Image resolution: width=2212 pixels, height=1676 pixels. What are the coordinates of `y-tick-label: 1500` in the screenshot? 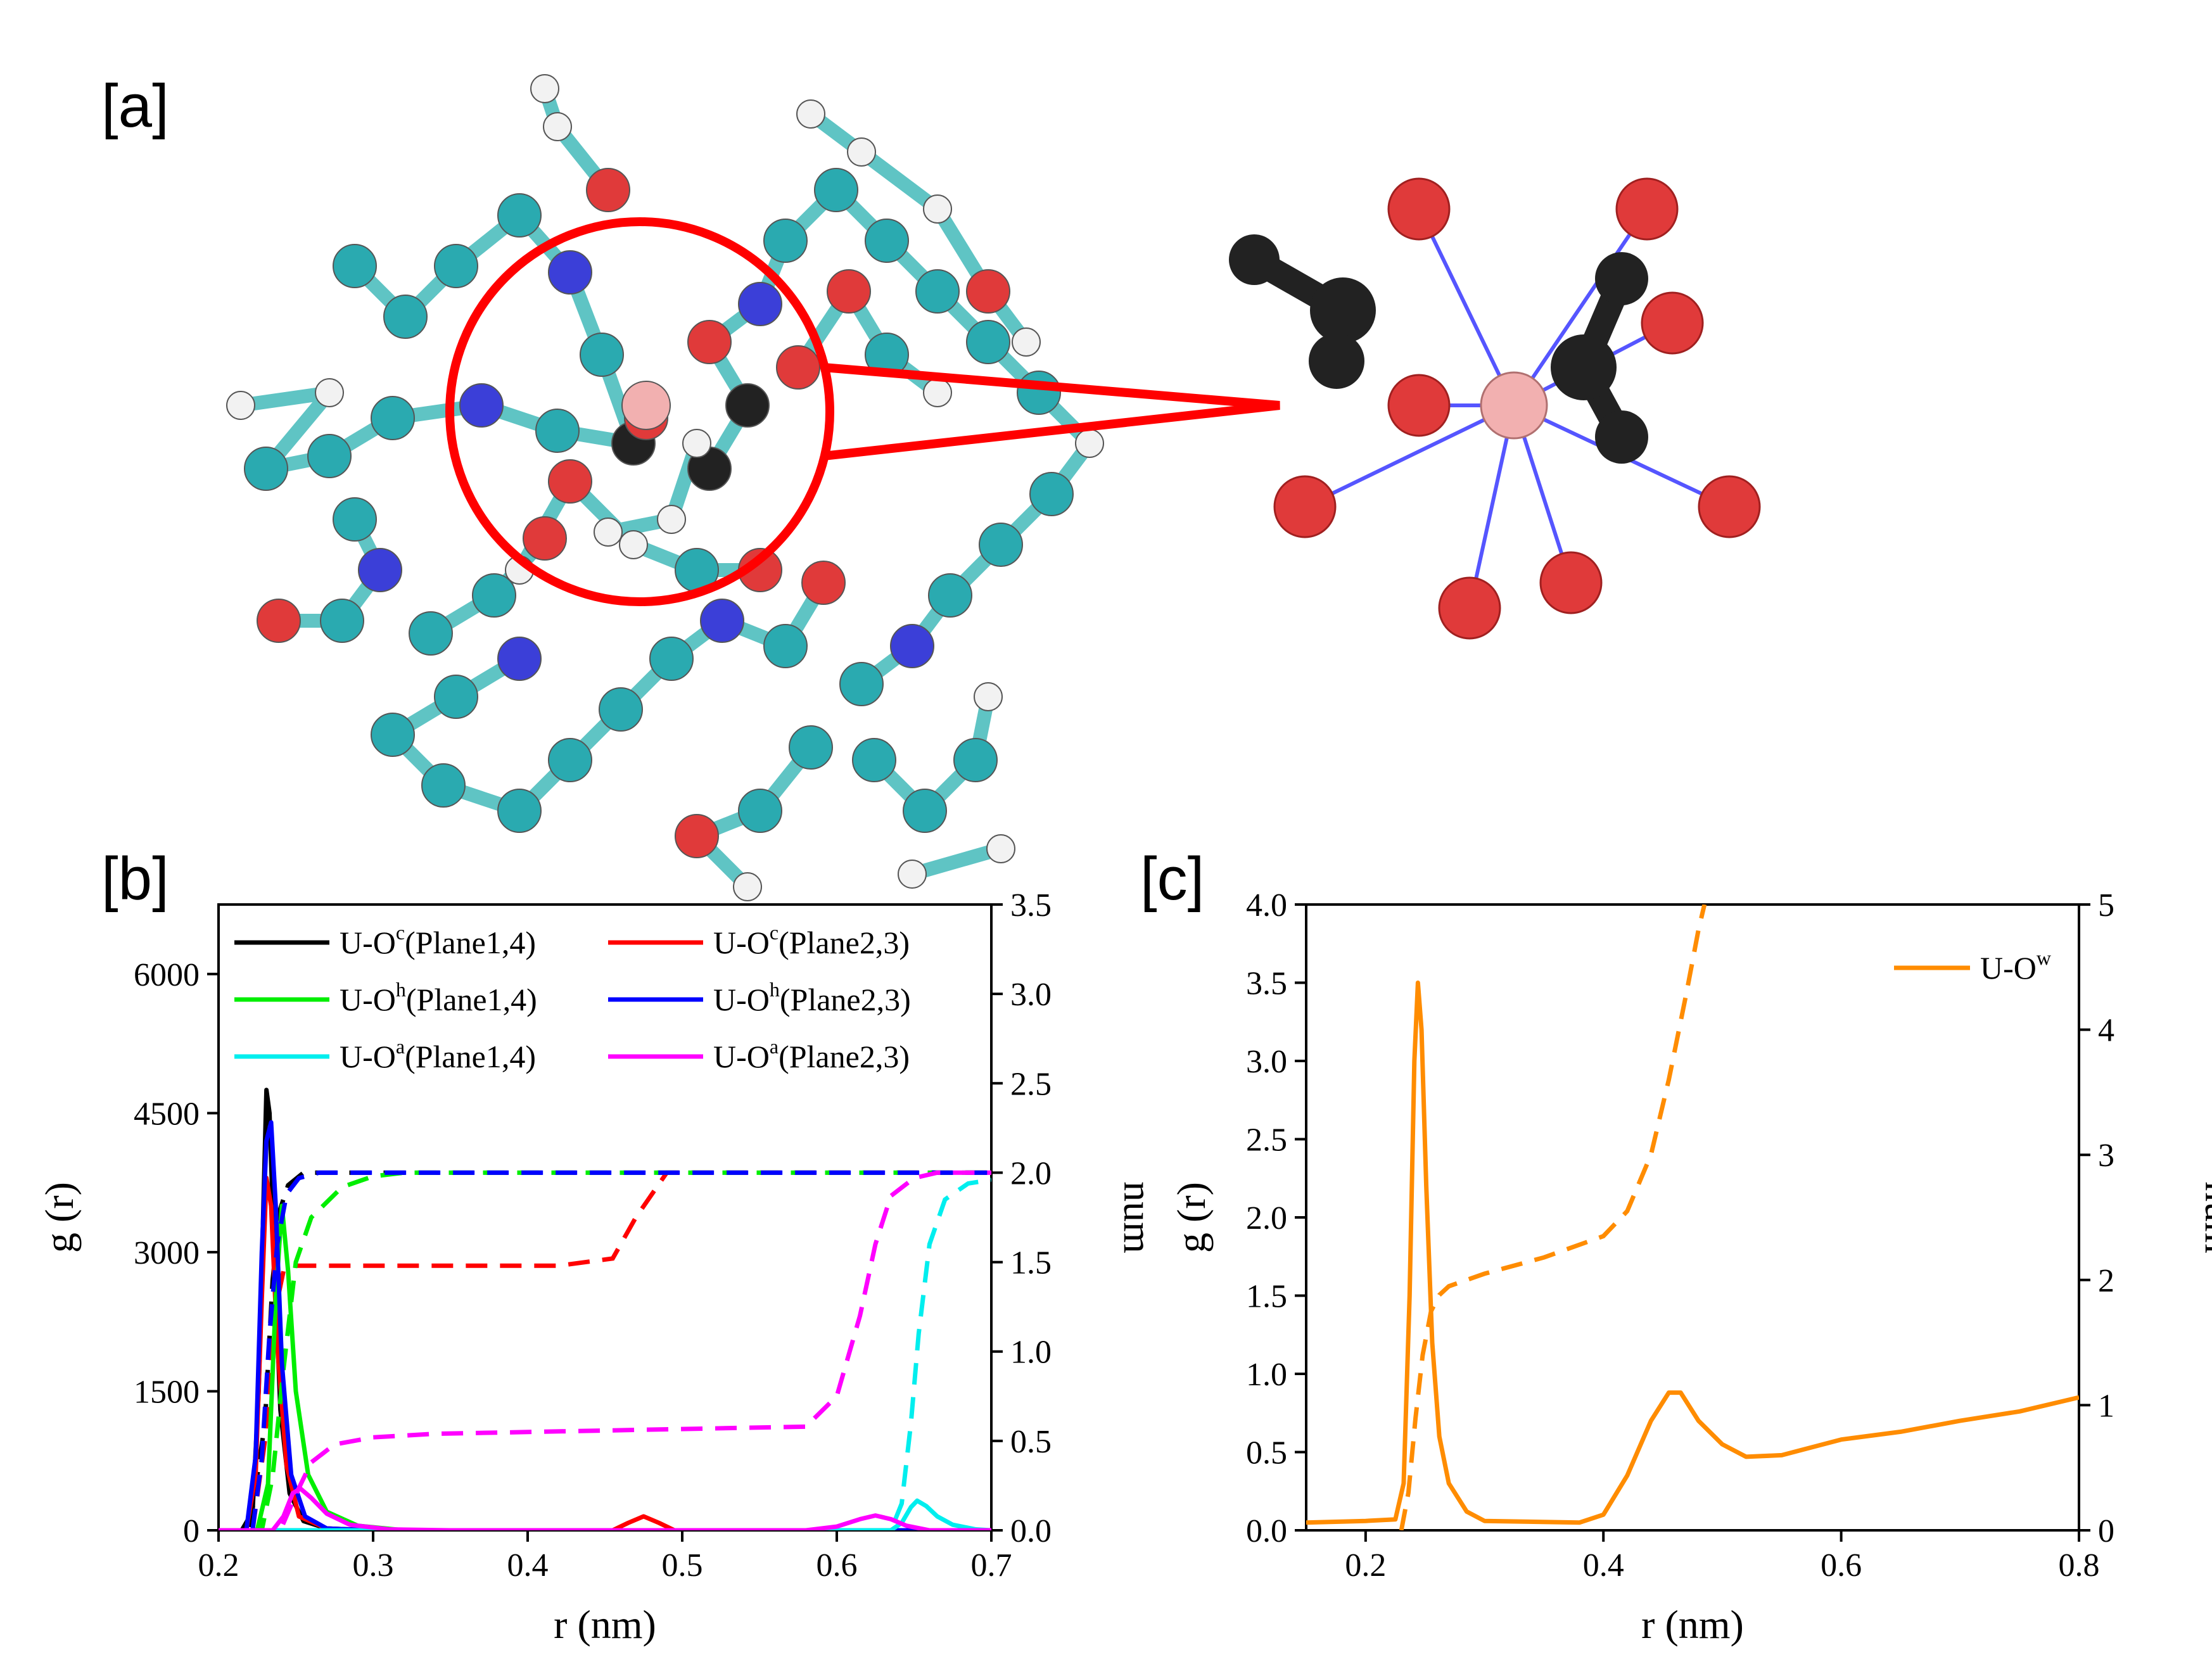 It's located at (167, 1392).